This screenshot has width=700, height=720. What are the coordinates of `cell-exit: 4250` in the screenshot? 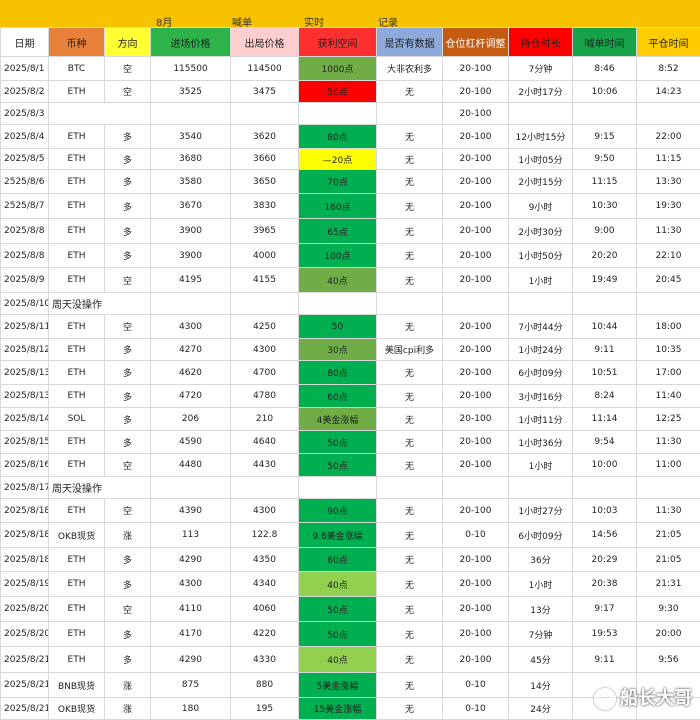 It's located at (264, 326).